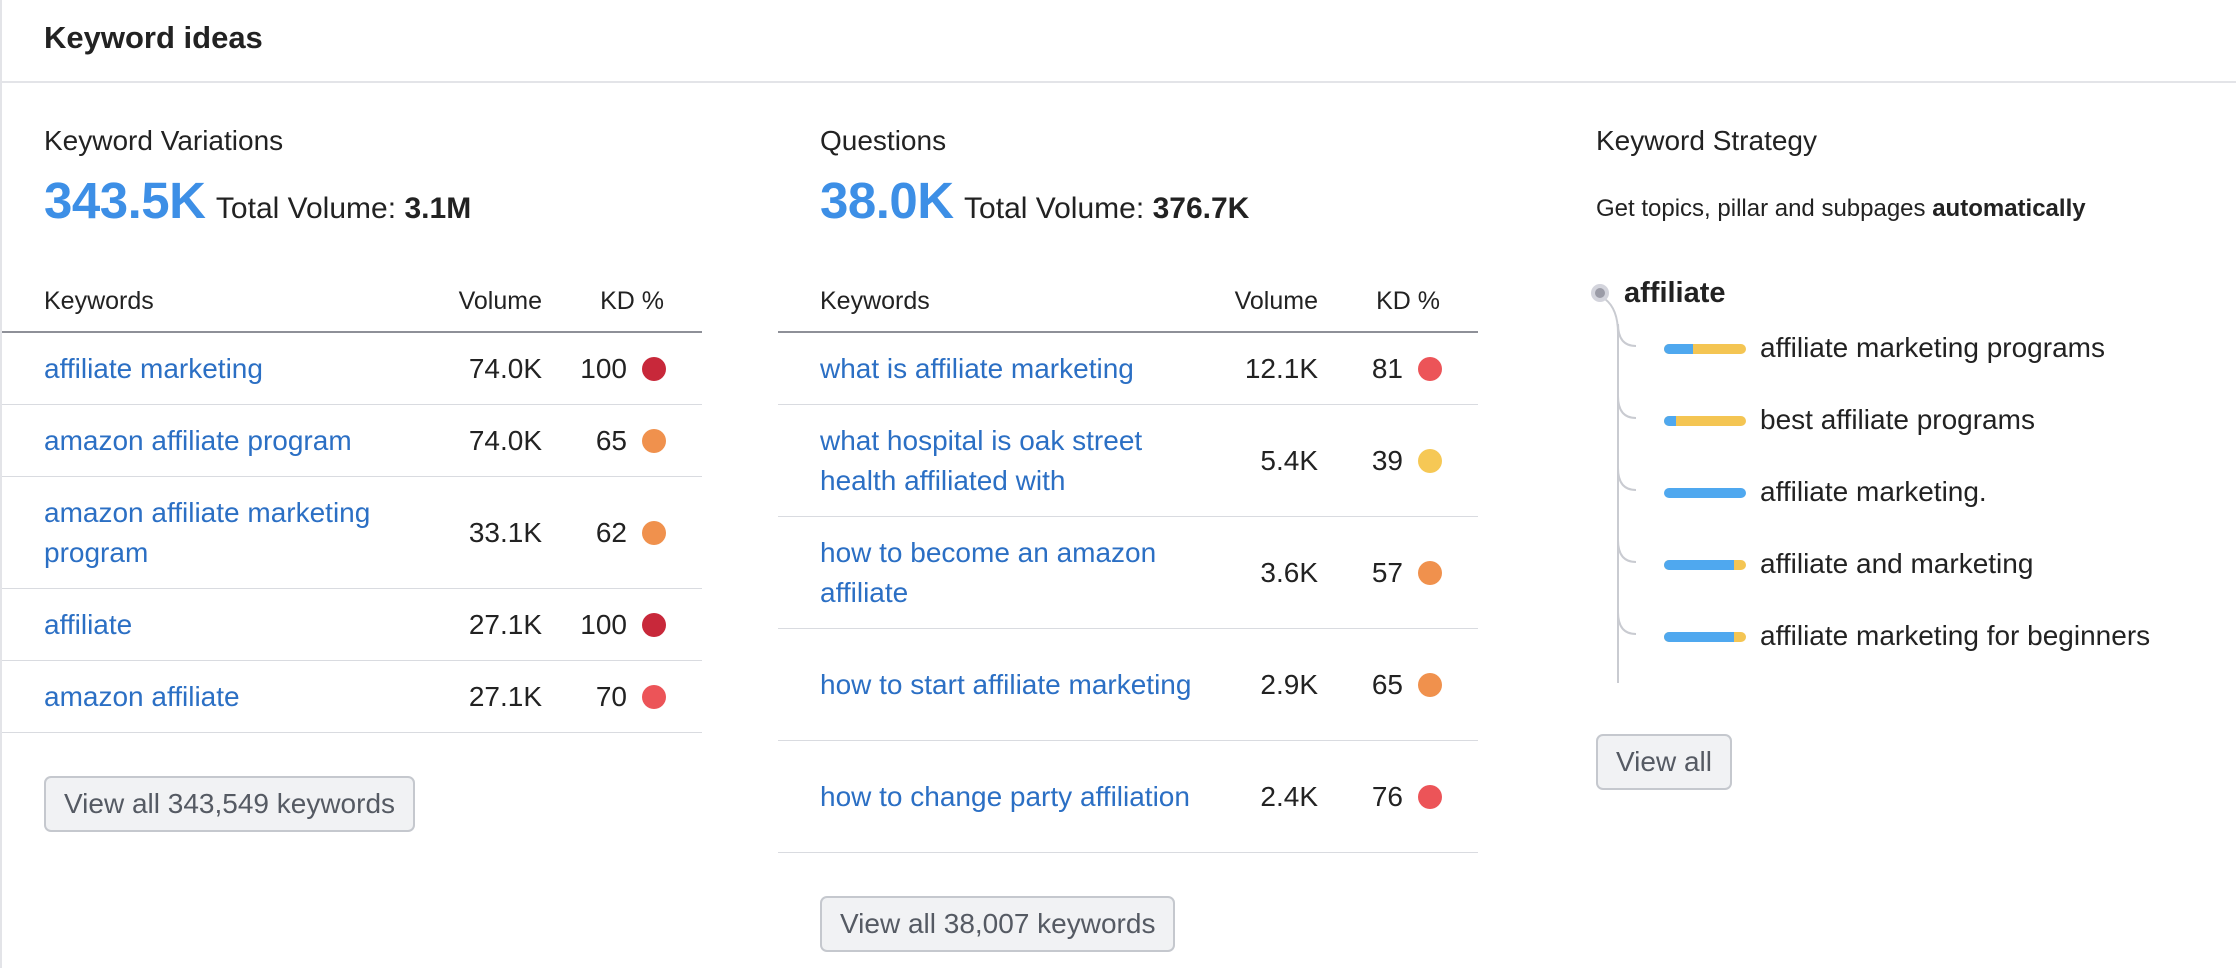 This screenshot has width=2236, height=968. Describe the element at coordinates (207, 532) in the screenshot. I see `keyword-link: amazon affiliate marketing program` at that location.